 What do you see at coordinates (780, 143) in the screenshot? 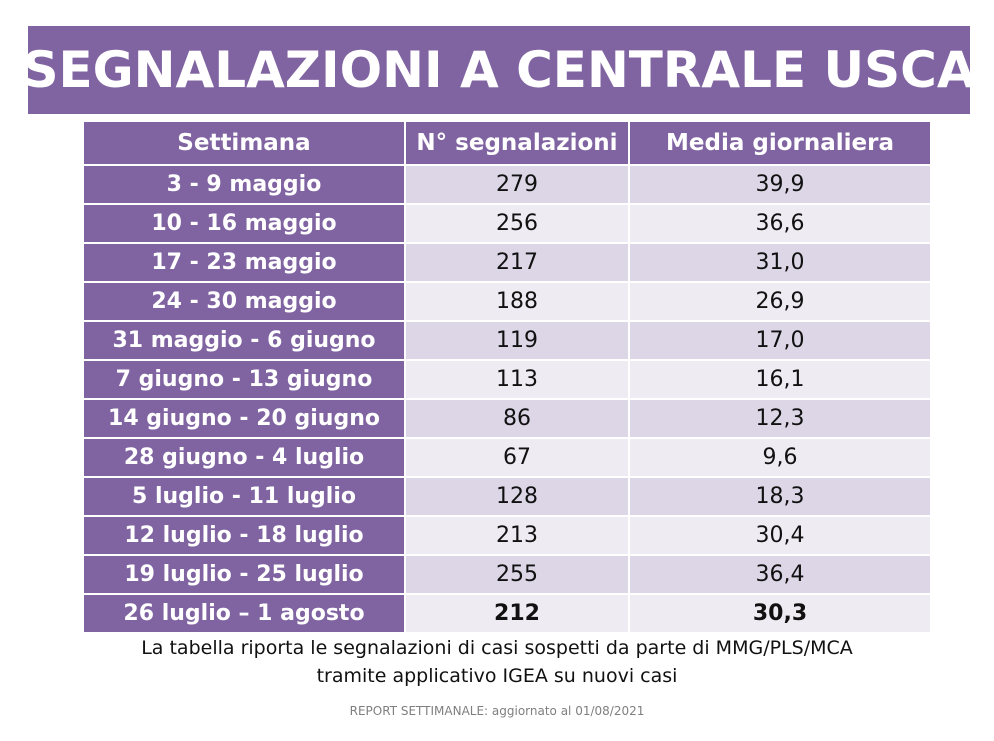
I see `header-media-giornaliera: Media giornaliera` at bounding box center [780, 143].